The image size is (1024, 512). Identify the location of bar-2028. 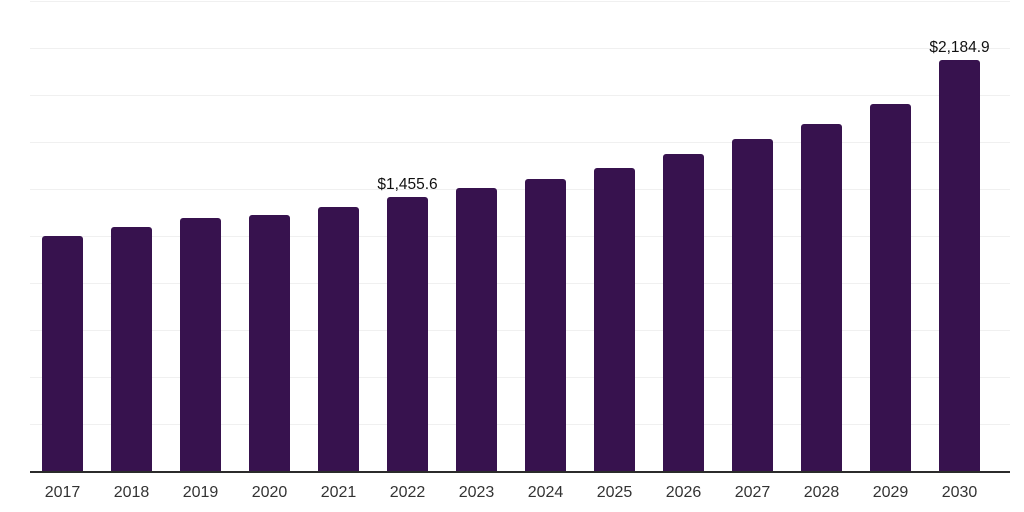
(821, 297).